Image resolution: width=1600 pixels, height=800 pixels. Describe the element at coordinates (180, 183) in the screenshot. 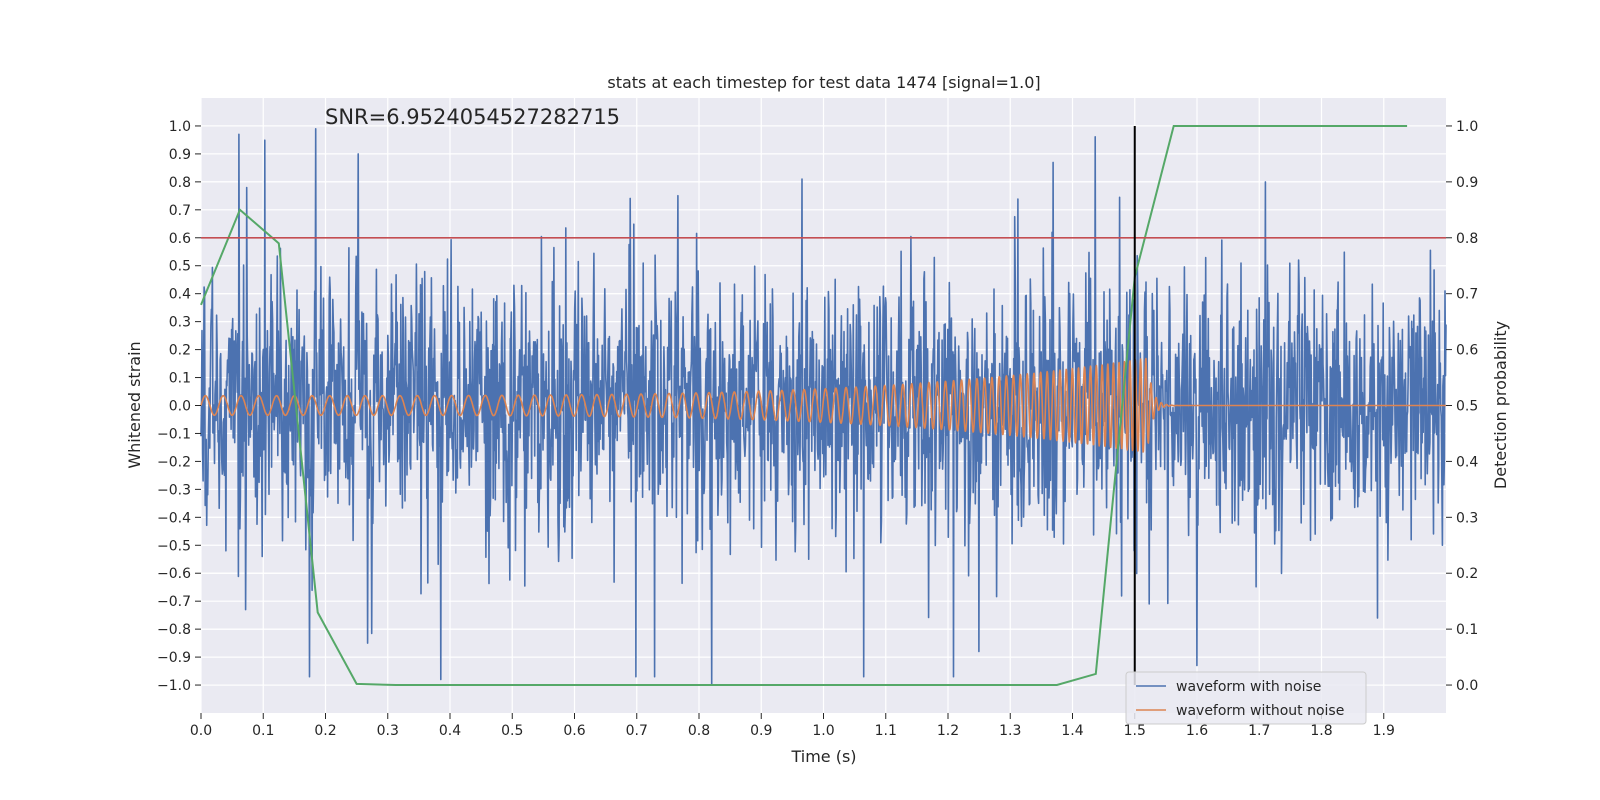

I see `y-left-tick-label: 0.8` at that location.